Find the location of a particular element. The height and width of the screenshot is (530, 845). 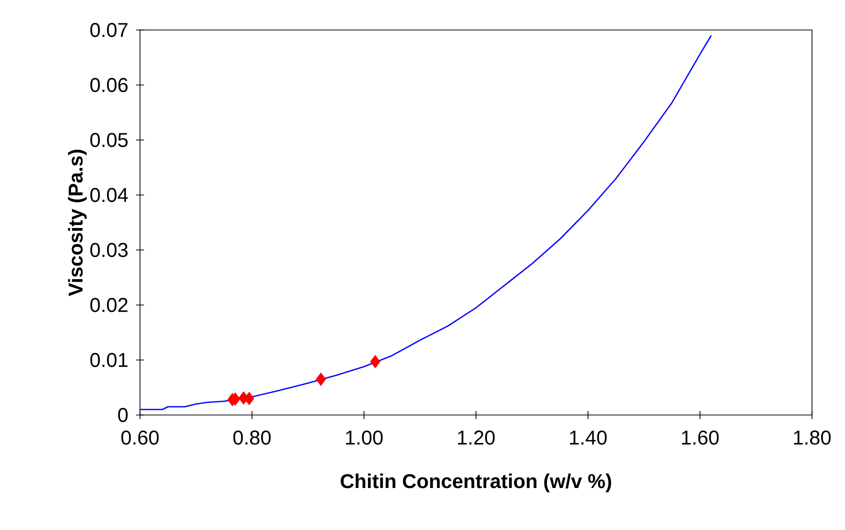

y-axis-title: Viscosity (Pa.s) is located at coordinates (77, 223).